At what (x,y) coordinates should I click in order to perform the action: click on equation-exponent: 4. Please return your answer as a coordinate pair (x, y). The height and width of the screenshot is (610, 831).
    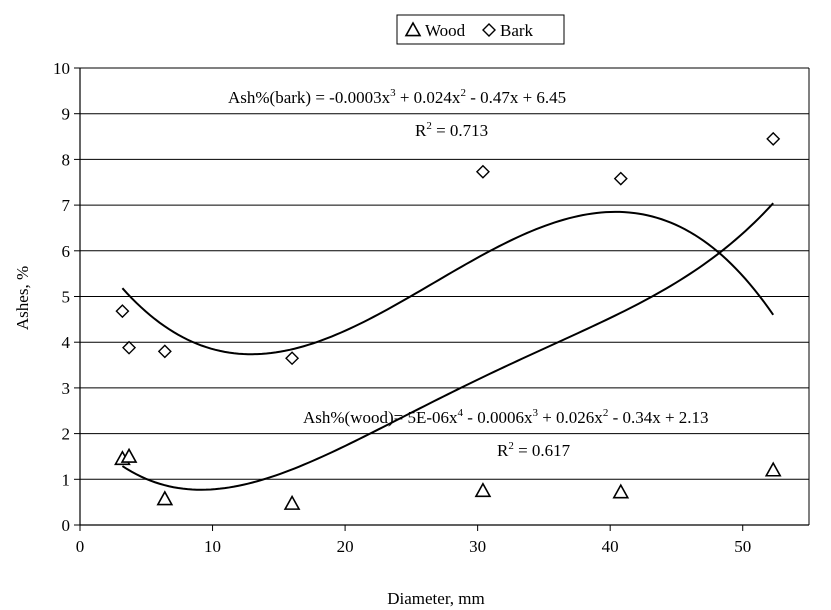
    Looking at the image, I should click on (461, 413).